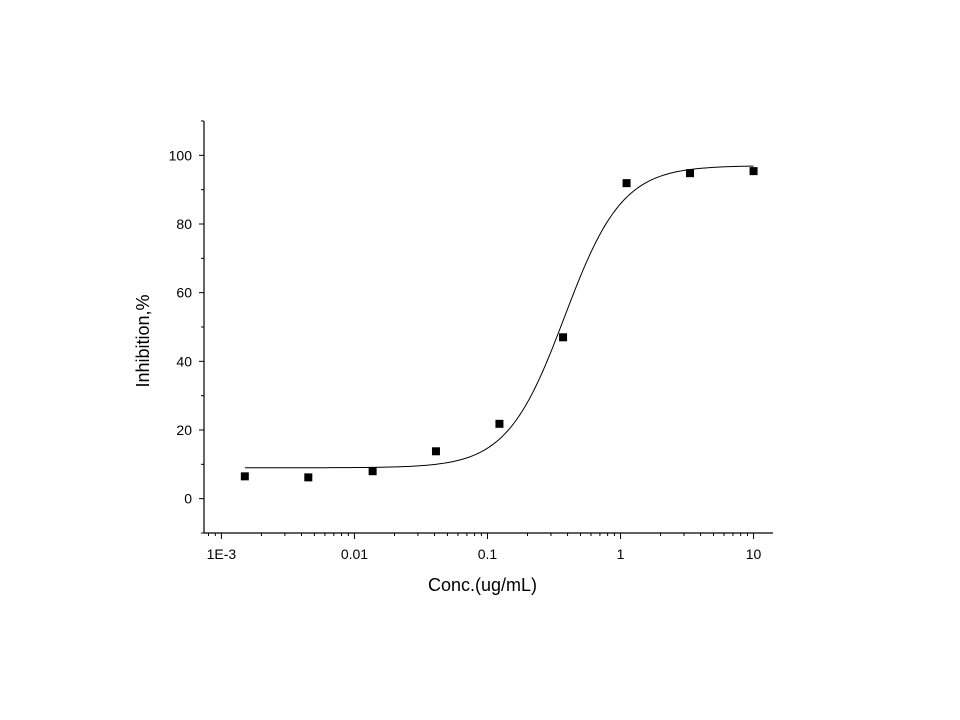 This screenshot has height=720, width=960. I want to click on y-tick-label: 60, so click(184, 293).